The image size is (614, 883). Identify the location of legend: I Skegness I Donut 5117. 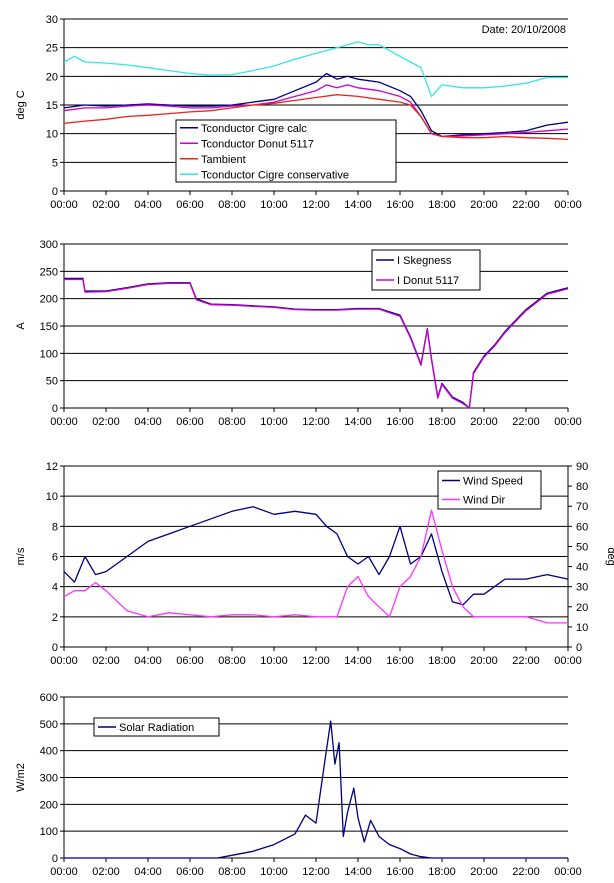
(426, 270).